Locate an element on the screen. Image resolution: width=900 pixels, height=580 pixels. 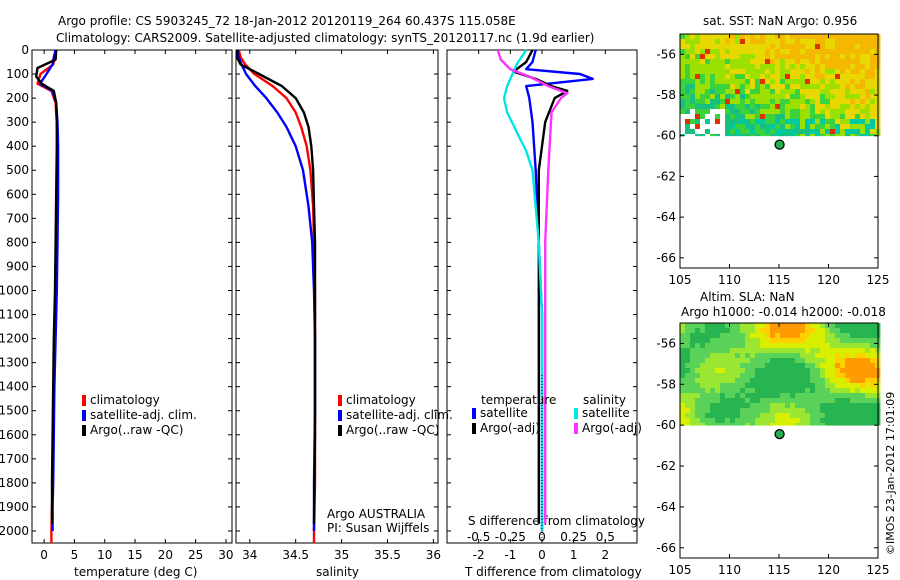
depth-tick-label: 1200 is located at coordinates (14, 339).